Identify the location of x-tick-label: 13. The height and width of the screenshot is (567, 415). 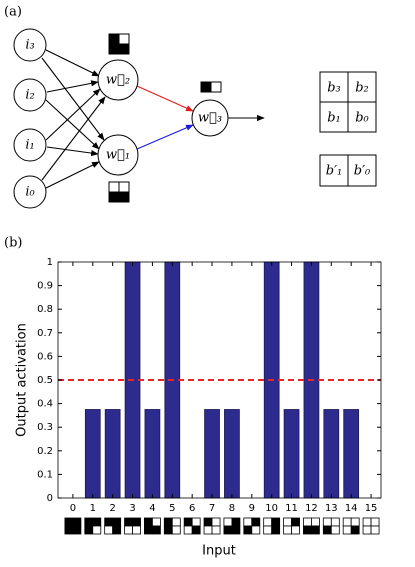
(331, 508).